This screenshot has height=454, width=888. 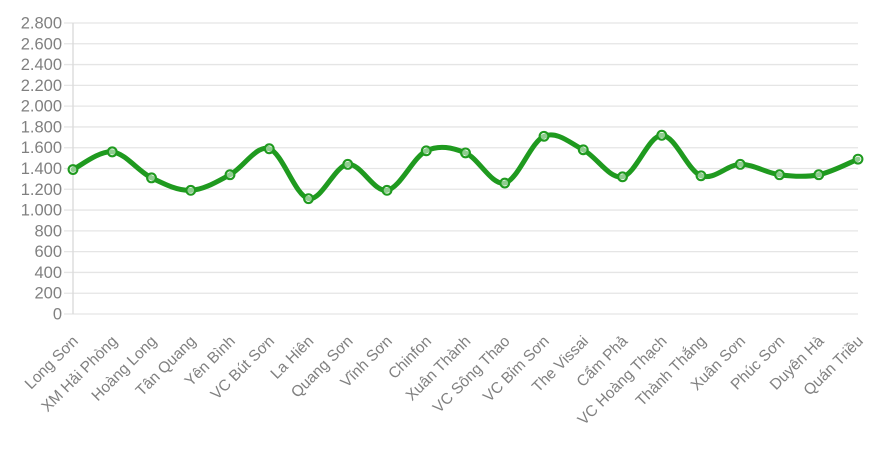 I want to click on y-axis-tick-label: 400, so click(x=48, y=273).